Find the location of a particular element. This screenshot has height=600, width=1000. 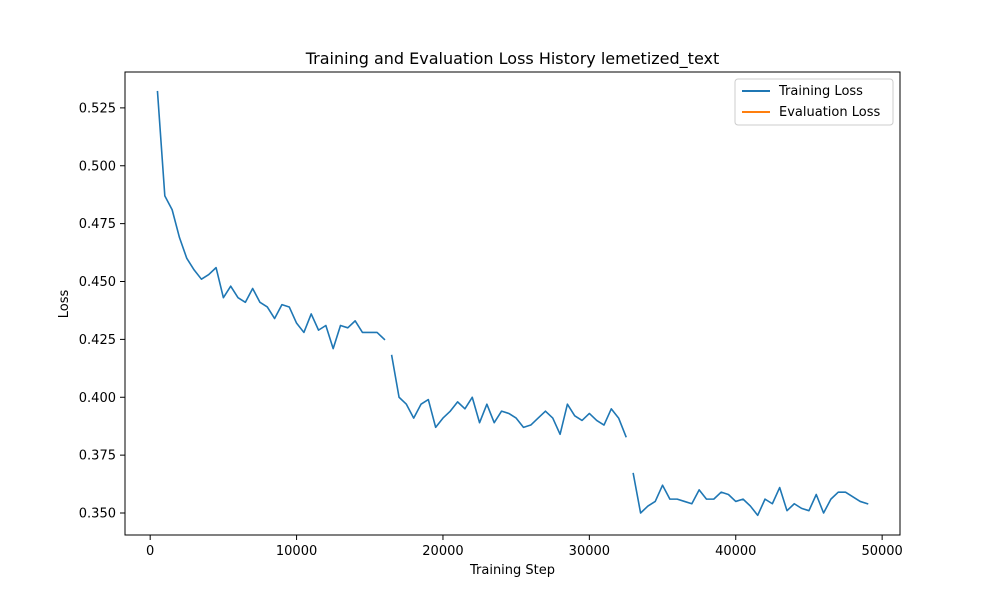

legend-box is located at coordinates (814, 102).